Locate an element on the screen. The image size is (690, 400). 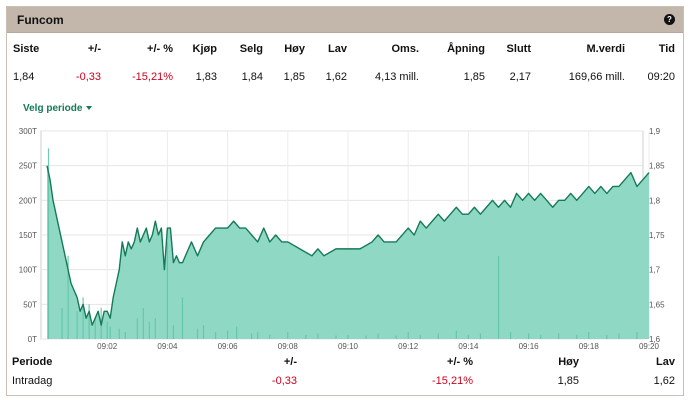
x-tick-label: 09:04 is located at coordinates (167, 346).